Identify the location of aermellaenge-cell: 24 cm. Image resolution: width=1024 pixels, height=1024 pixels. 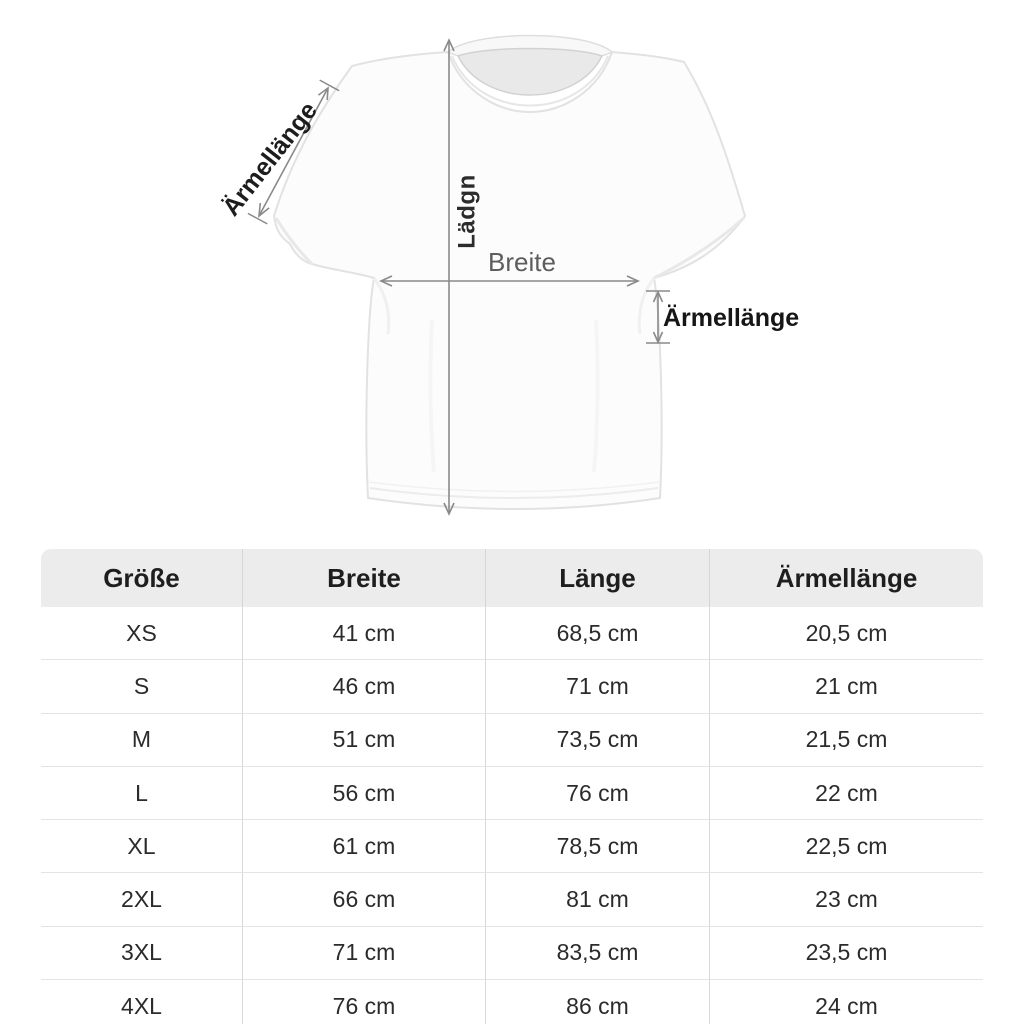
(846, 1002).